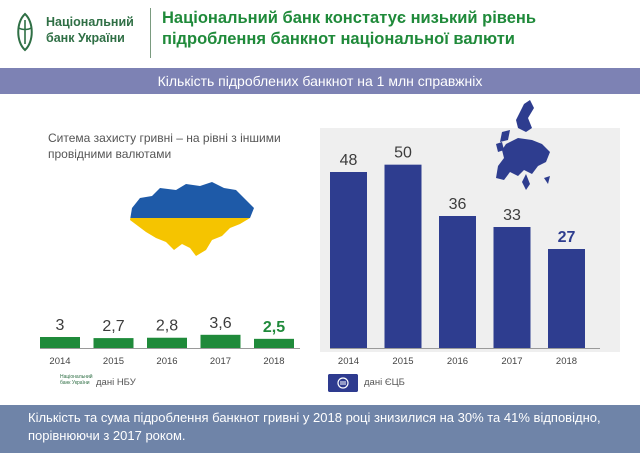 This screenshot has height=453, width=640. Describe the element at coordinates (85, 38) in the screenshot. I see `logo-line-2: банк України` at that location.